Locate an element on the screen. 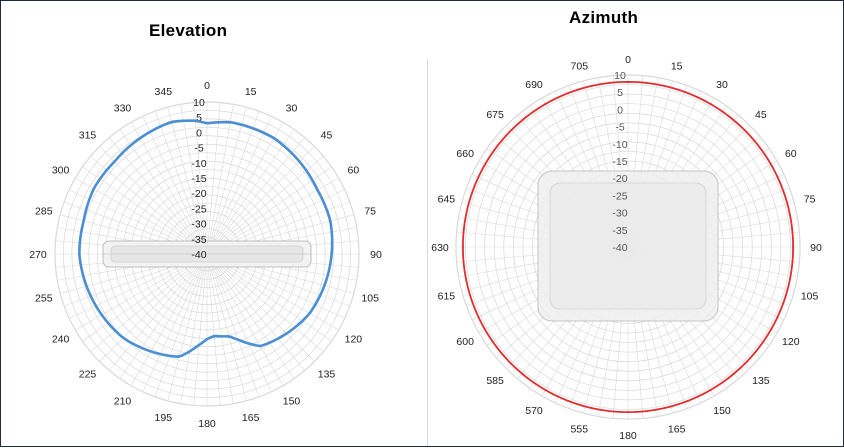 This screenshot has width=844, height=448. angle-label: 555 is located at coordinates (580, 430).